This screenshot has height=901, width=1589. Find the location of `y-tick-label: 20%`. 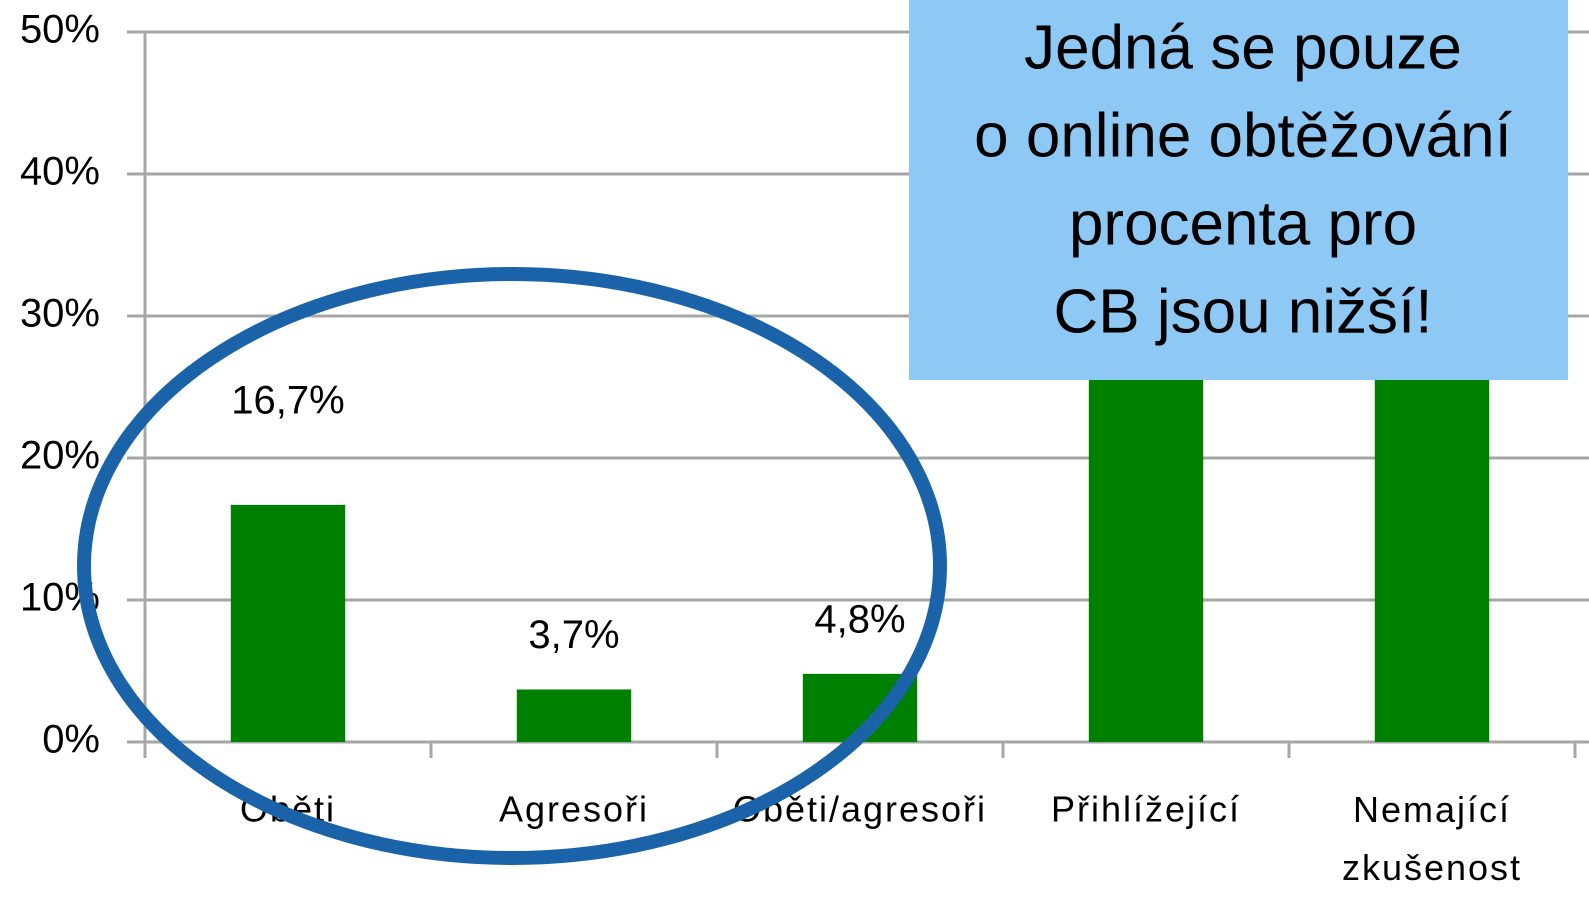

y-tick-label: 20% is located at coordinates (60, 456).